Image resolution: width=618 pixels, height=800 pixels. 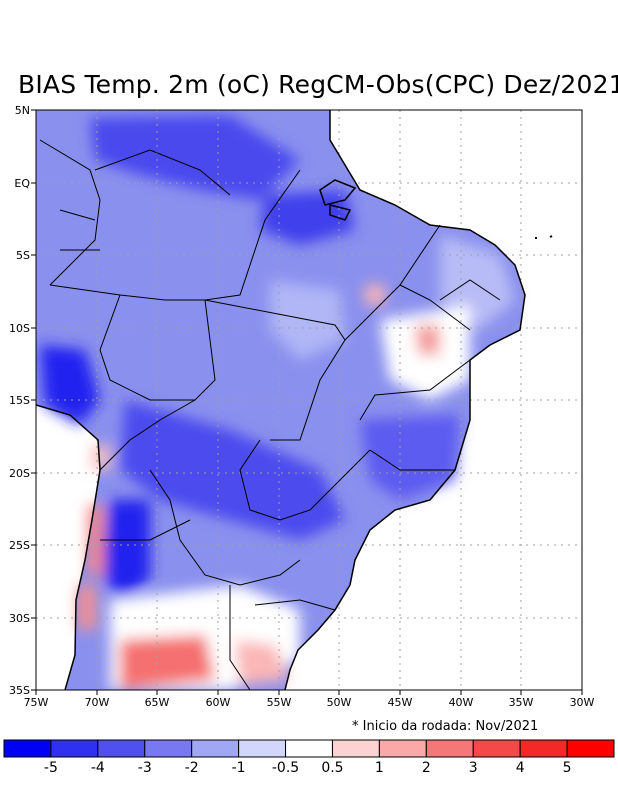 What do you see at coordinates (167, 662) in the screenshot?
I see `warm-argentina` at bounding box center [167, 662].